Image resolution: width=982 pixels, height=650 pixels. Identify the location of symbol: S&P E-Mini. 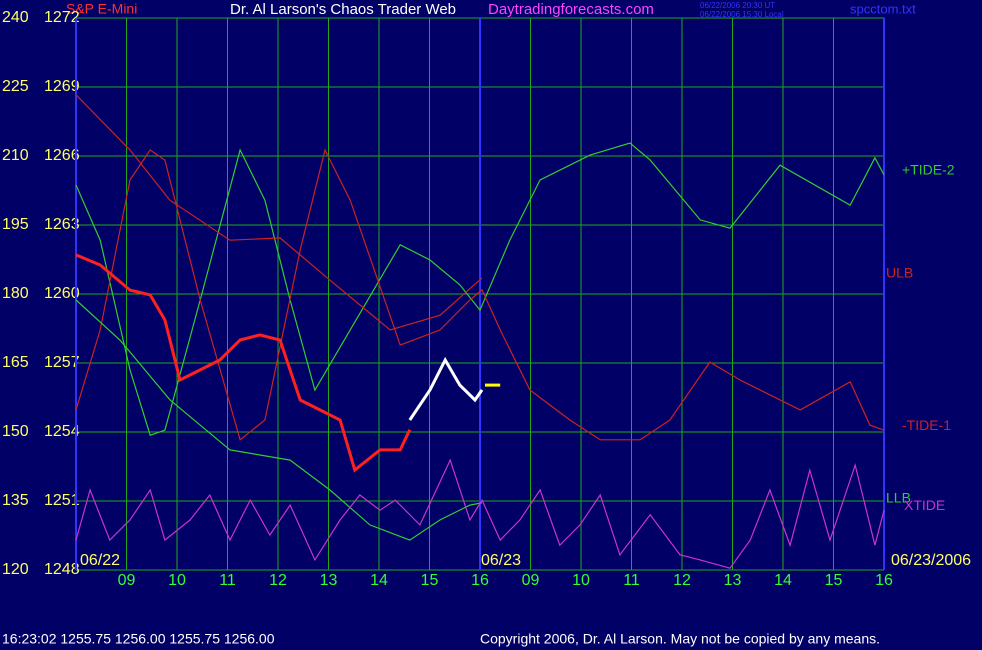
(101, 9).